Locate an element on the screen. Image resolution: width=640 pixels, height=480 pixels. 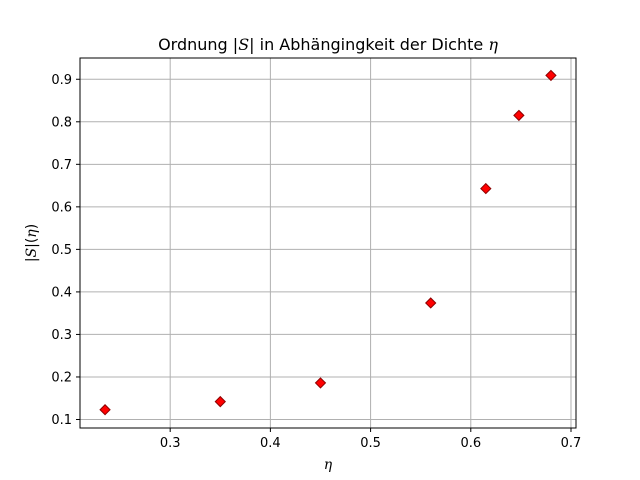
y-tick-label: 0.2 is located at coordinates (61, 377).